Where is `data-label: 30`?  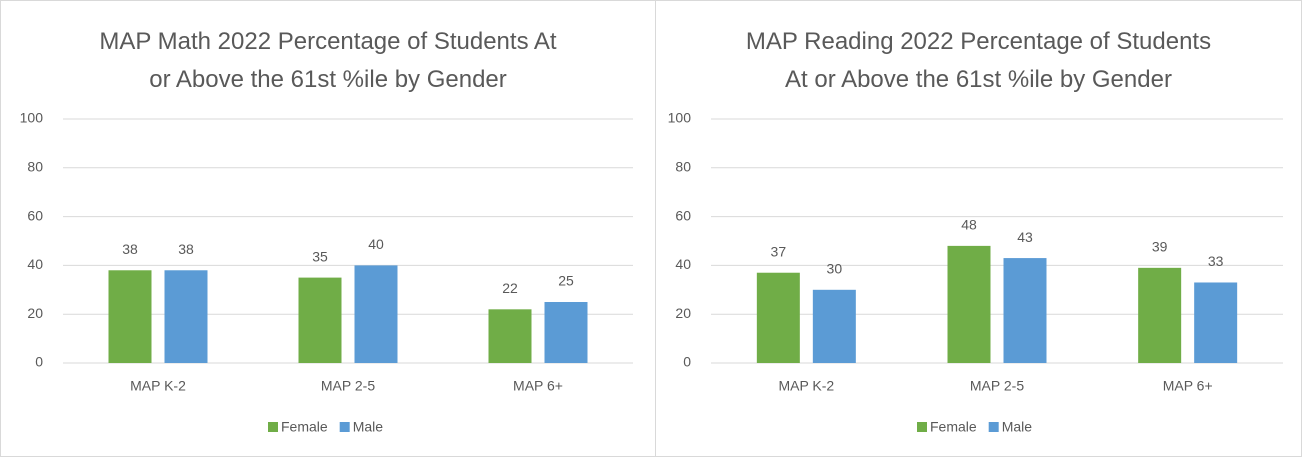 data-label: 30 is located at coordinates (835, 269).